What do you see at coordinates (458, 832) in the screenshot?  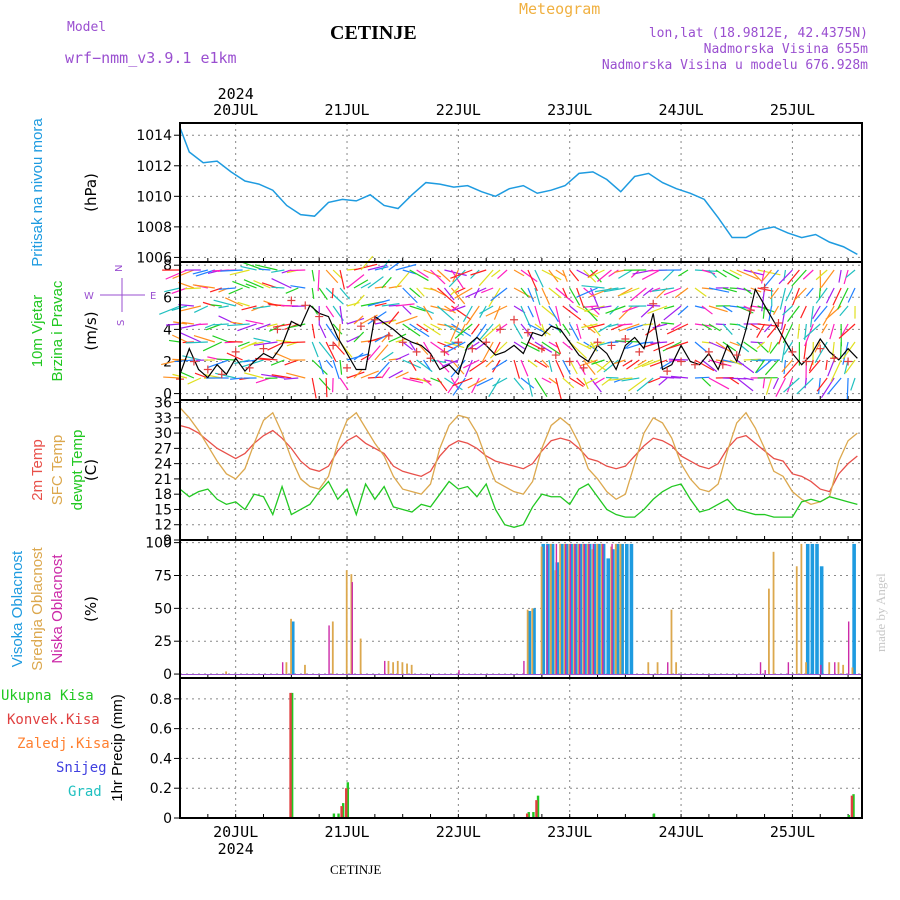 I see `day-label-bottom: 22JUL` at bounding box center [458, 832].